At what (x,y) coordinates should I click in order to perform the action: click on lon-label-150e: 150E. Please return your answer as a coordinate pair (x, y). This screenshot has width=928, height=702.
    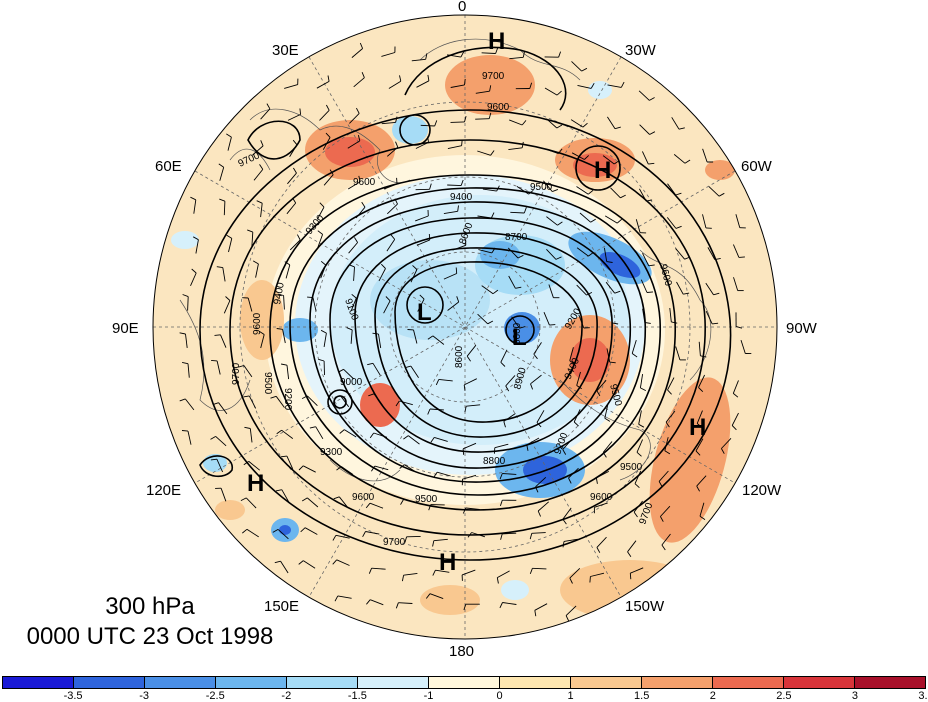
    Looking at the image, I should click on (282, 606).